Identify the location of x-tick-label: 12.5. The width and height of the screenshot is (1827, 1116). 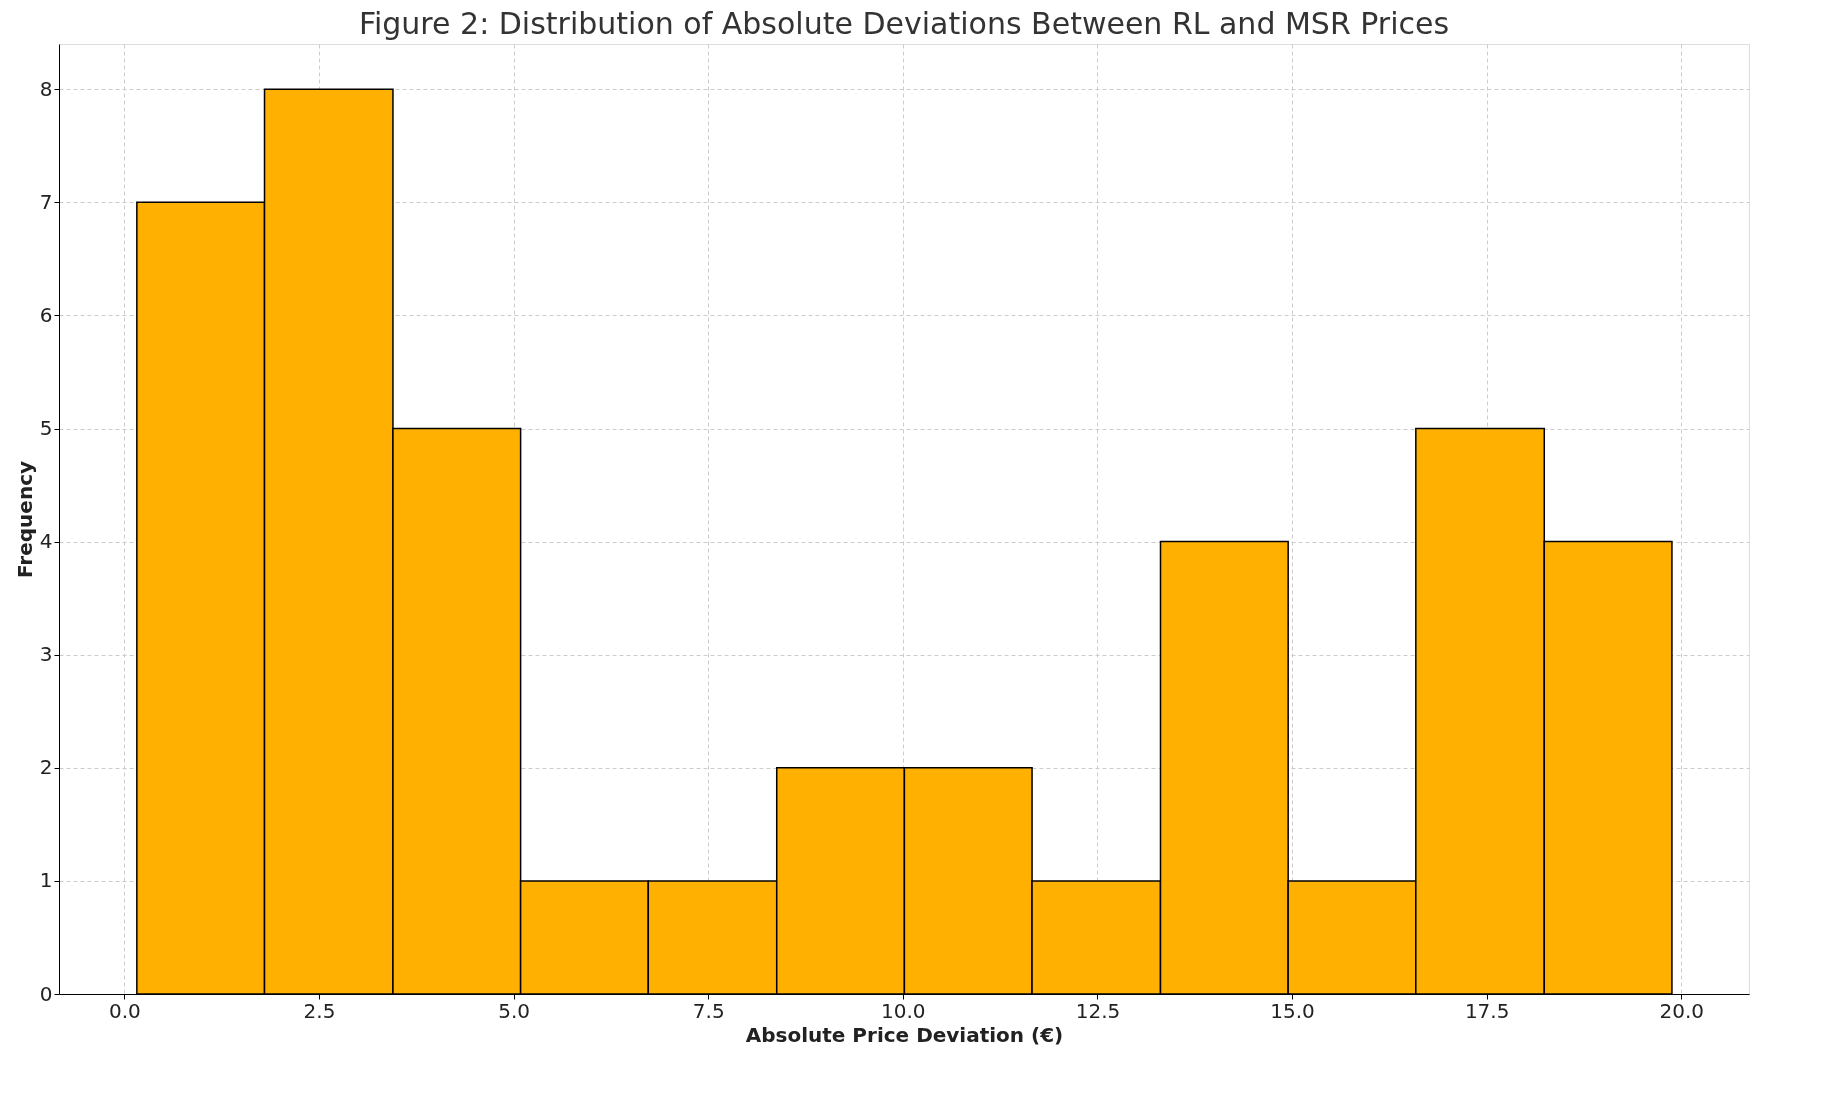
(1098, 1010).